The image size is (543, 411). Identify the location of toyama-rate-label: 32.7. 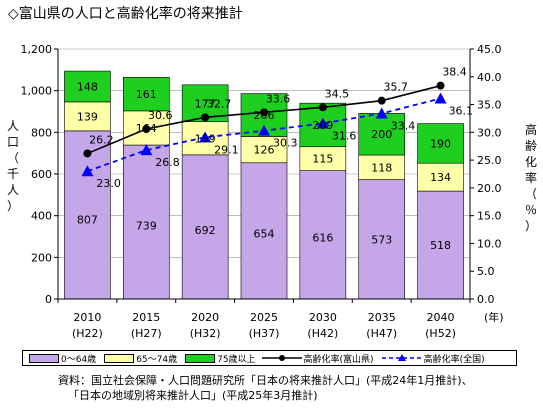
(219, 103).